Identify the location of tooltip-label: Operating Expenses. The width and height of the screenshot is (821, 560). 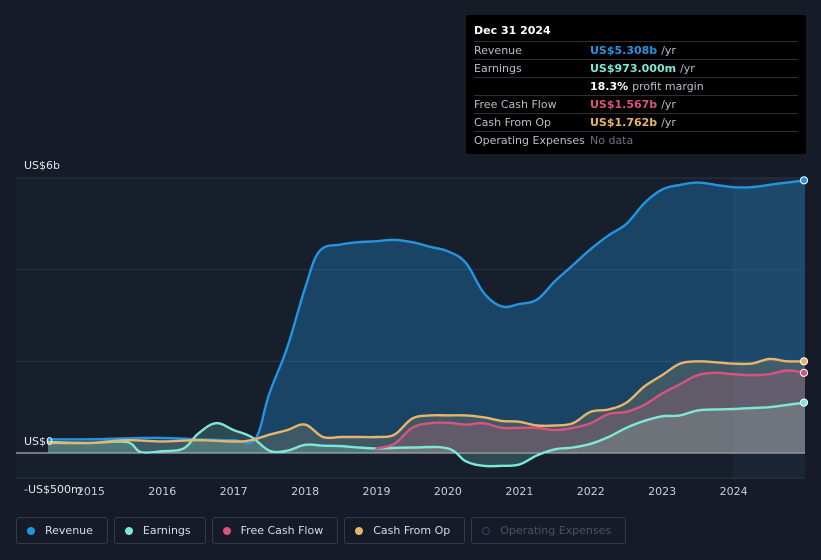
(529, 140).